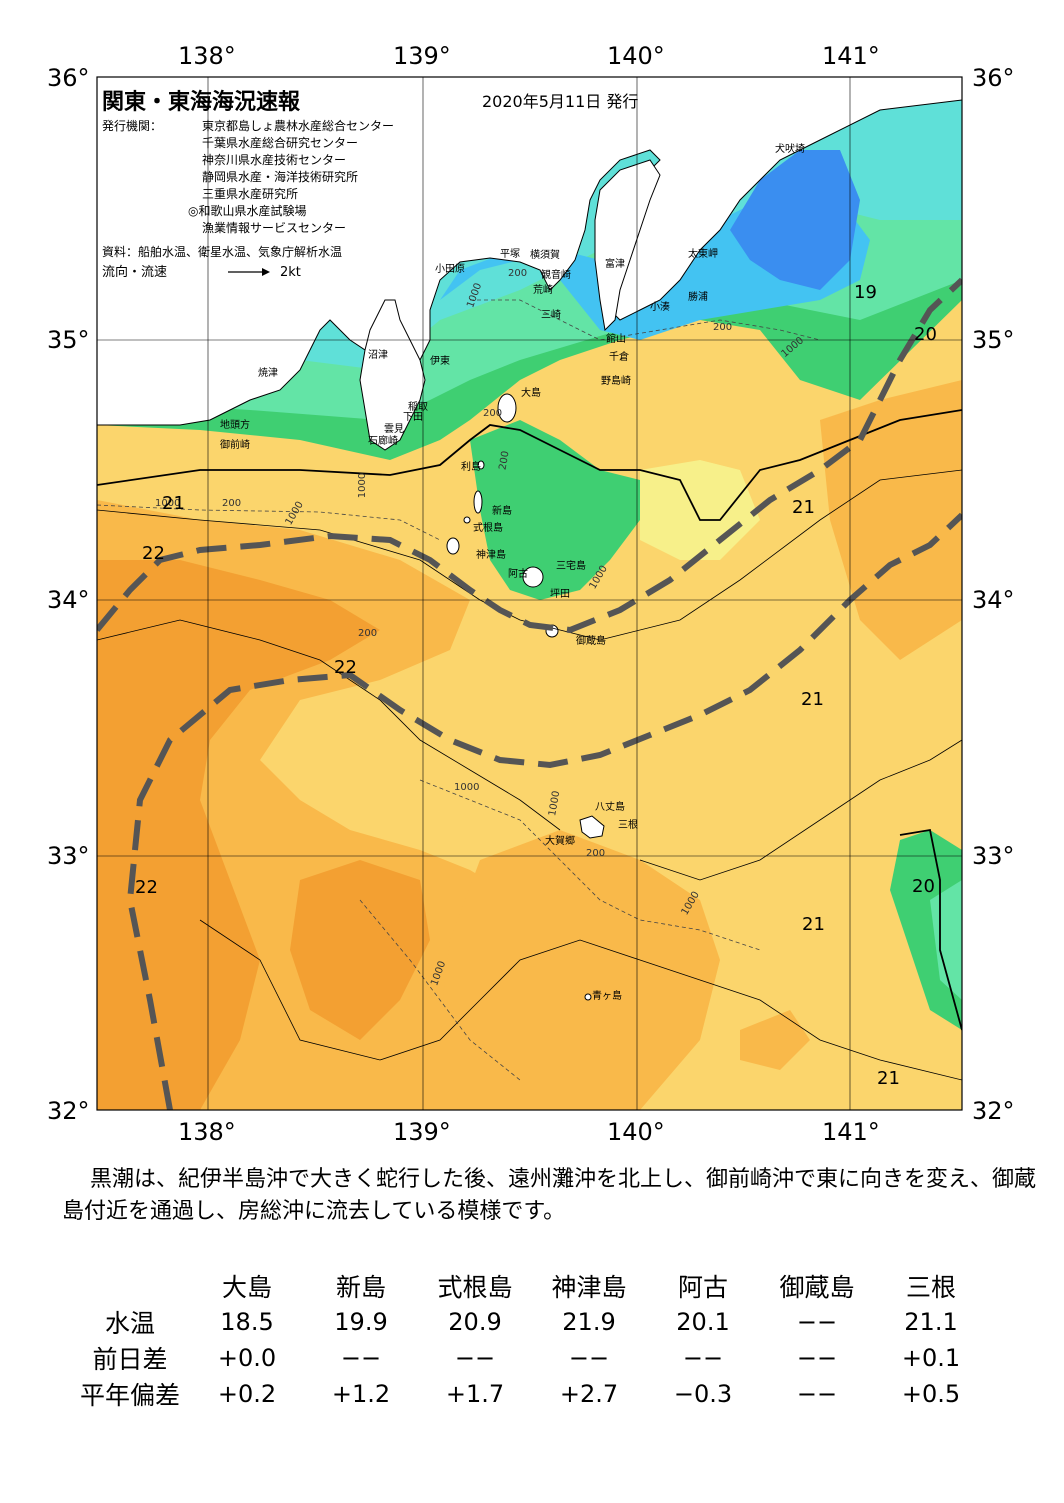 The image size is (1064, 1503). Describe the element at coordinates (923, 886) in the screenshot. I see `isotherm-label: 20` at that location.